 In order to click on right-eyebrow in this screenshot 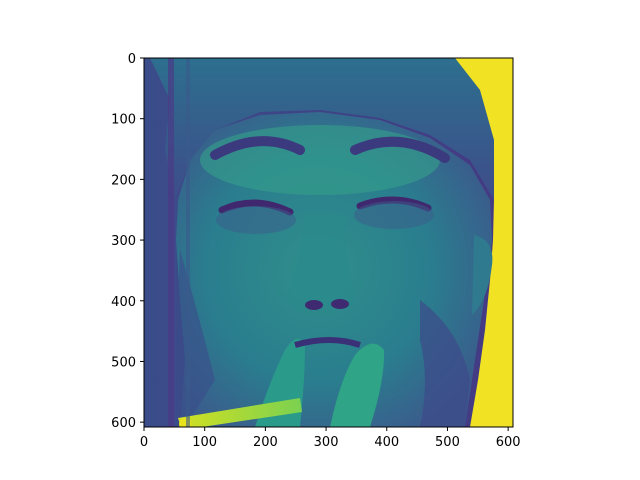, I will do `click(400, 149)`.